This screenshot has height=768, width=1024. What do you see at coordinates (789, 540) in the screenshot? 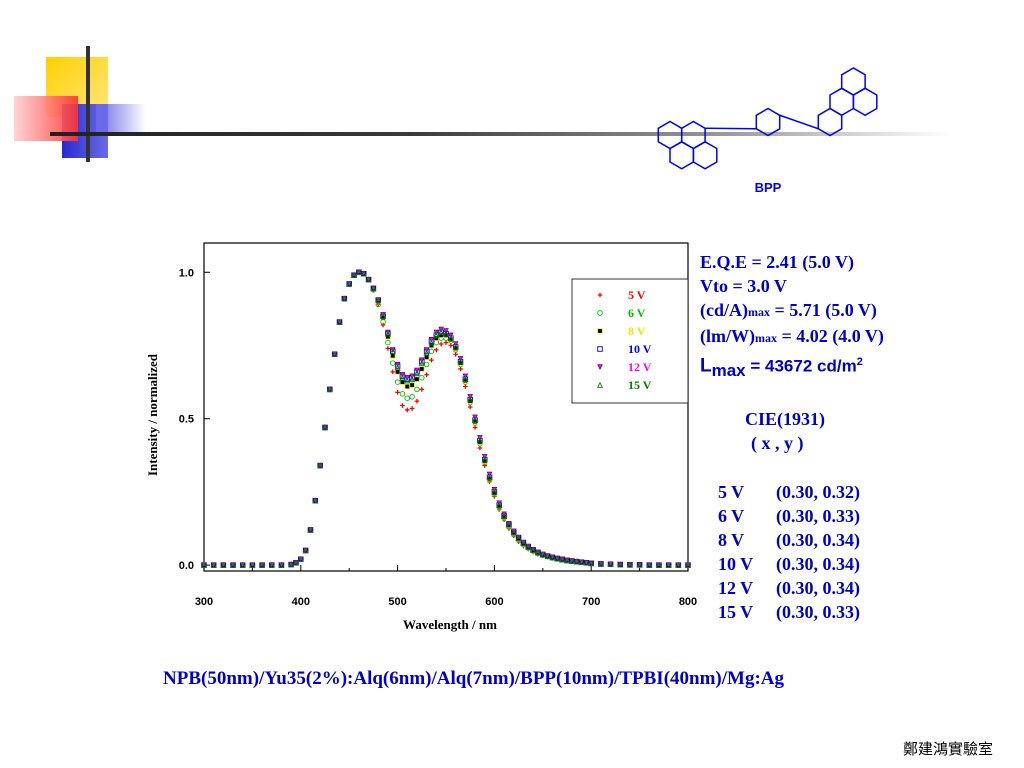
I see `cie-row: 8 V (0.30, 0.34)` at bounding box center [789, 540].